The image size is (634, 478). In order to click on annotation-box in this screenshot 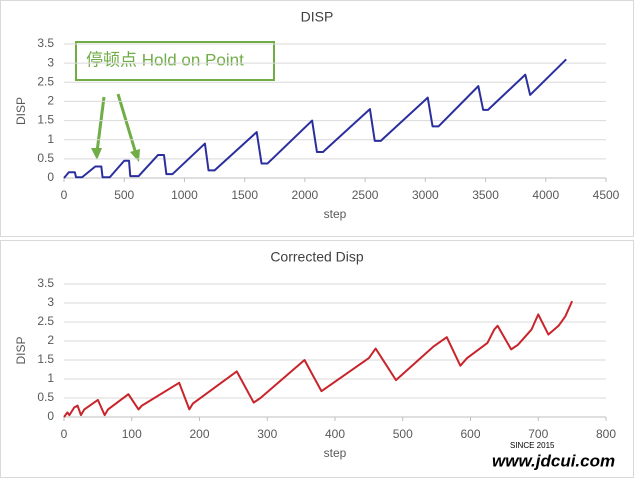, I will do `click(175, 61)`.